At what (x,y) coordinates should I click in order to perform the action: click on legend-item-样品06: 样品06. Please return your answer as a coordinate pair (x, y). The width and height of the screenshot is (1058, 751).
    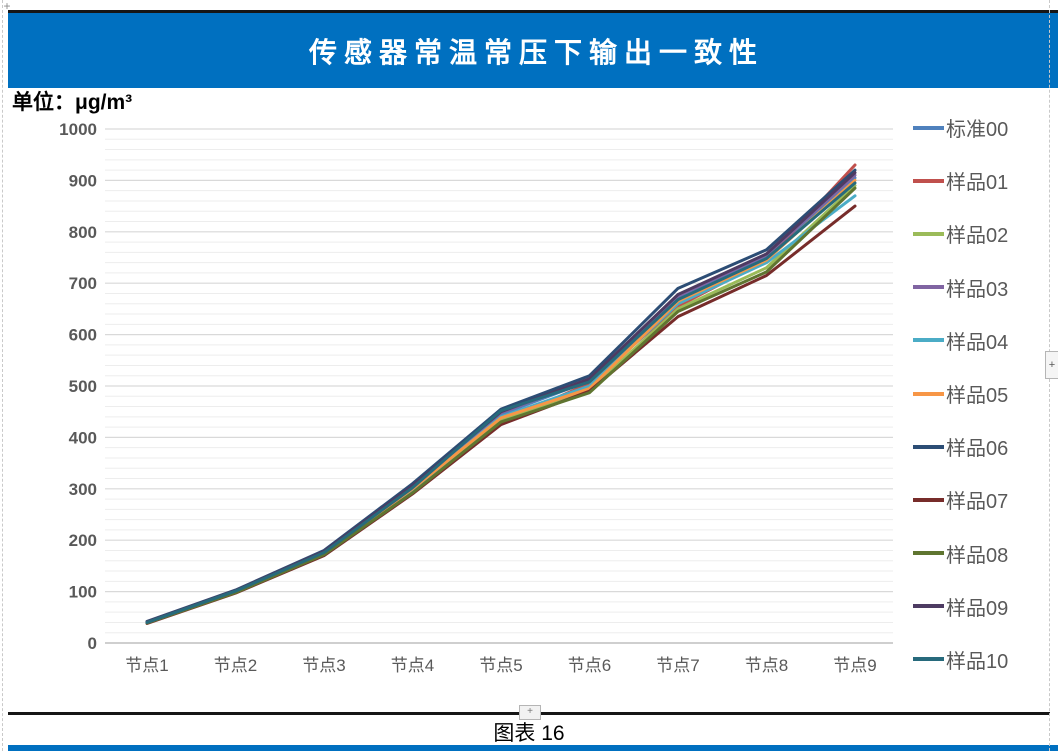
    Looking at the image, I should click on (985, 446).